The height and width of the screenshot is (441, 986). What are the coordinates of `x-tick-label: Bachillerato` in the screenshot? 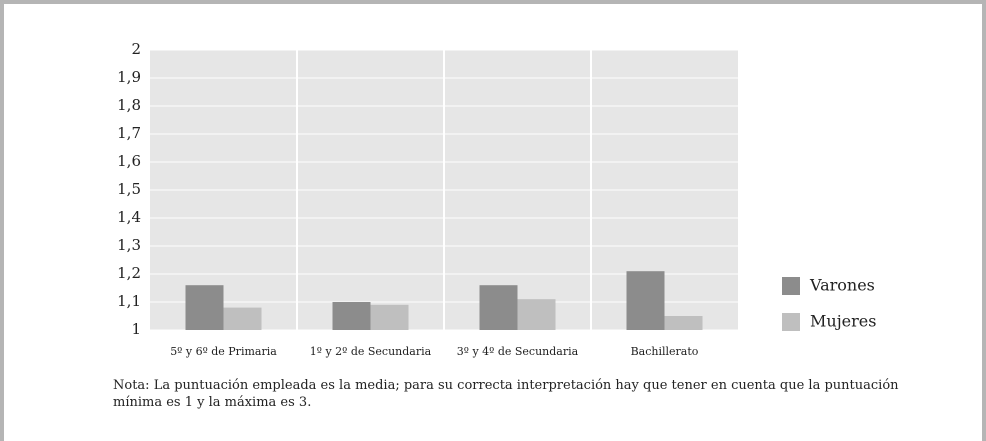 It's located at (665, 351).